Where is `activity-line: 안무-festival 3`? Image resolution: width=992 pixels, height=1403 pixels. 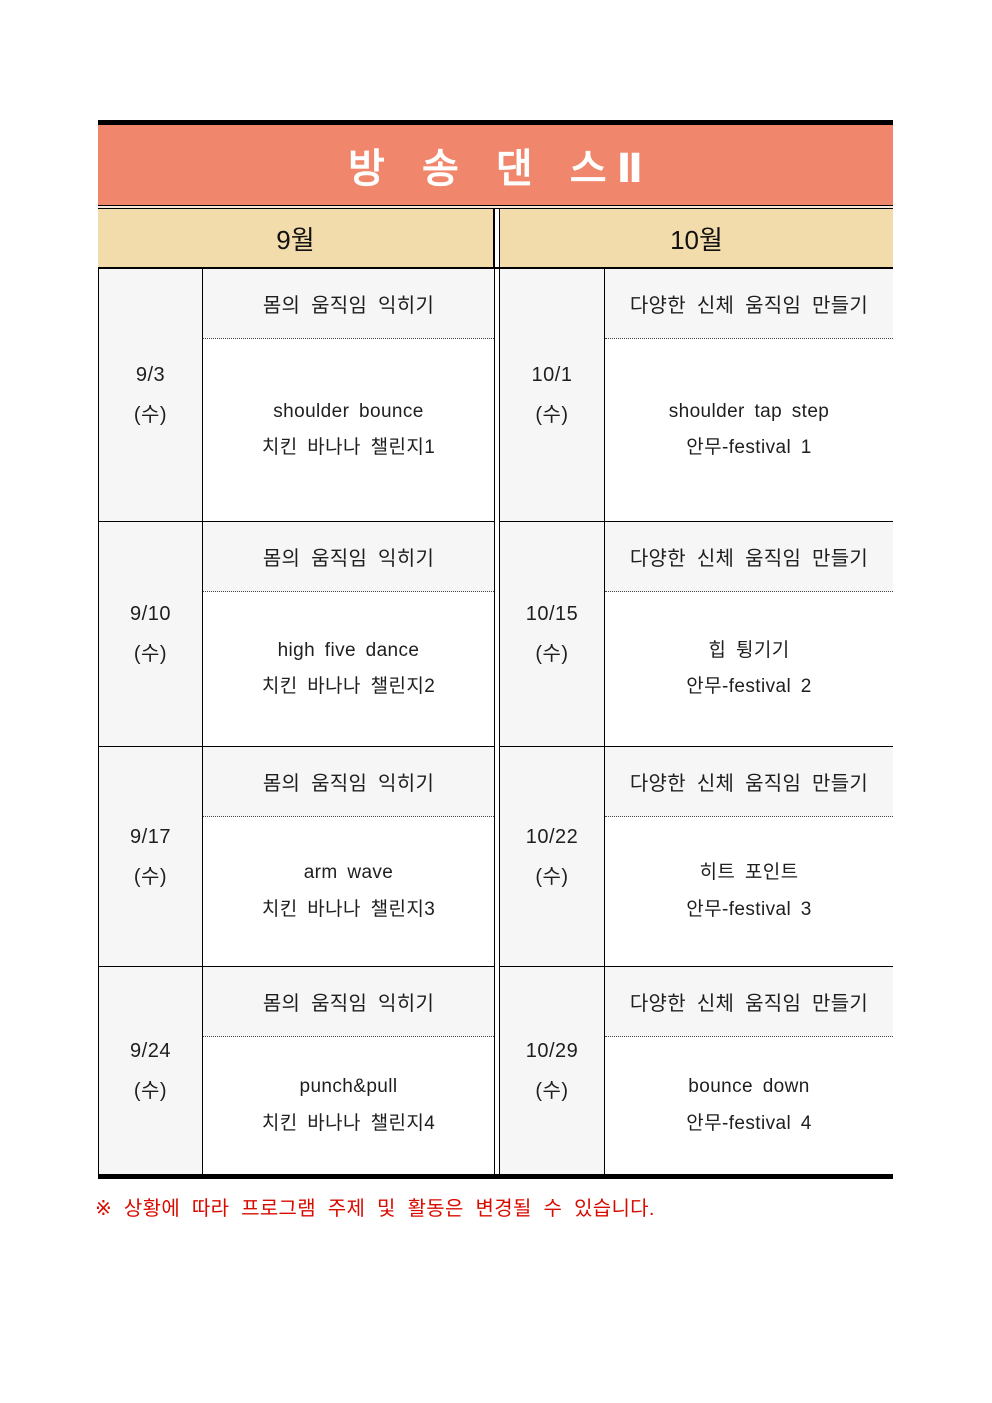
activity-line: 안무-festival 3 is located at coordinates (749, 909).